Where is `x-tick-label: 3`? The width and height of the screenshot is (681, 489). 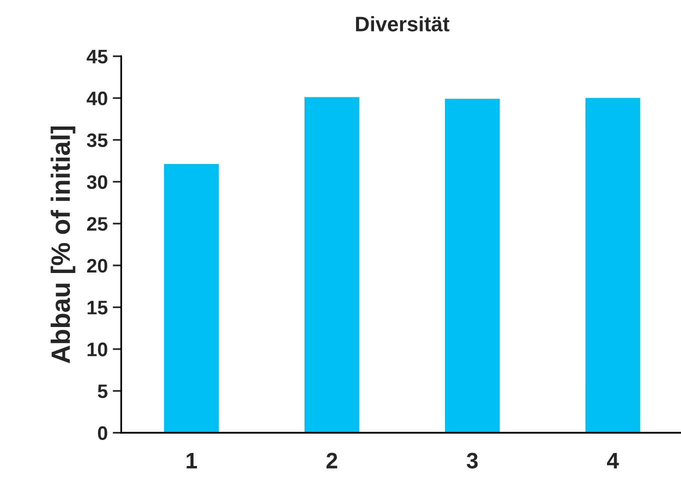
x-tick-label: 3 is located at coordinates (472, 460).